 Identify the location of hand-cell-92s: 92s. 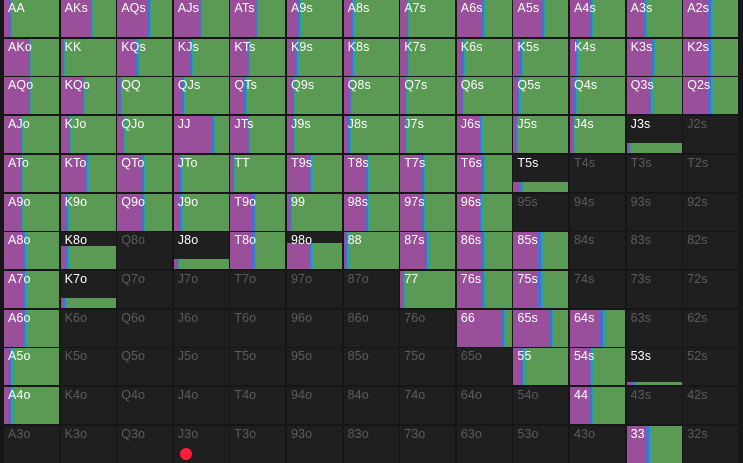
(711, 212).